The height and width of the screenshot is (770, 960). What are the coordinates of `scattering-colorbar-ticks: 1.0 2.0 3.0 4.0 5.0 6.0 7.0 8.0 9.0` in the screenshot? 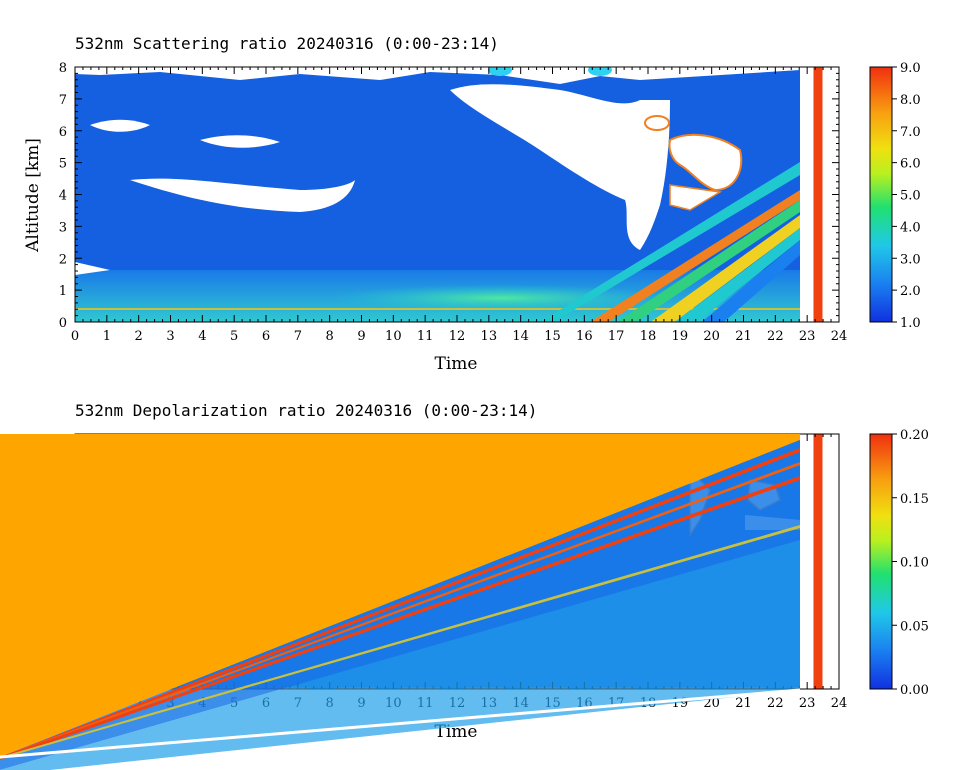 It's located at (906, 196).